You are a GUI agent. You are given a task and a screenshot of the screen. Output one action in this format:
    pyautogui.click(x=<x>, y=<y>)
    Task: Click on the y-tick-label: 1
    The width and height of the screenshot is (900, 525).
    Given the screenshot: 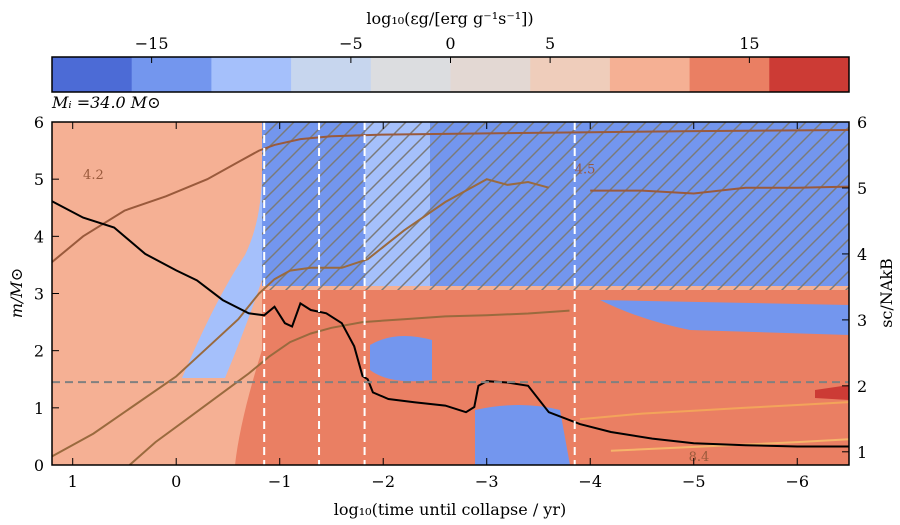 What is the action you would take?
    pyautogui.click(x=39, y=408)
    